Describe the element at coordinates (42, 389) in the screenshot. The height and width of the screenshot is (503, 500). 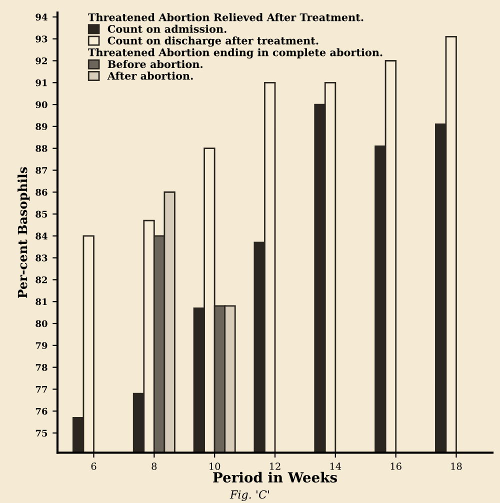
I see `y-tick-label: 77` at that location.